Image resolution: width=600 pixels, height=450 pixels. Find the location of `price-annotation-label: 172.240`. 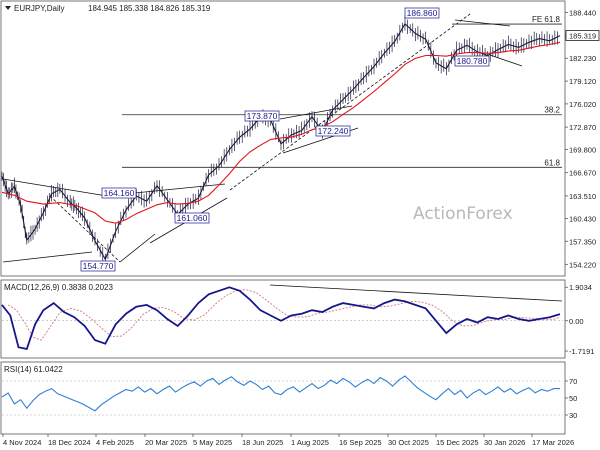

price-annotation-label: 172.240 is located at coordinates (333, 131).